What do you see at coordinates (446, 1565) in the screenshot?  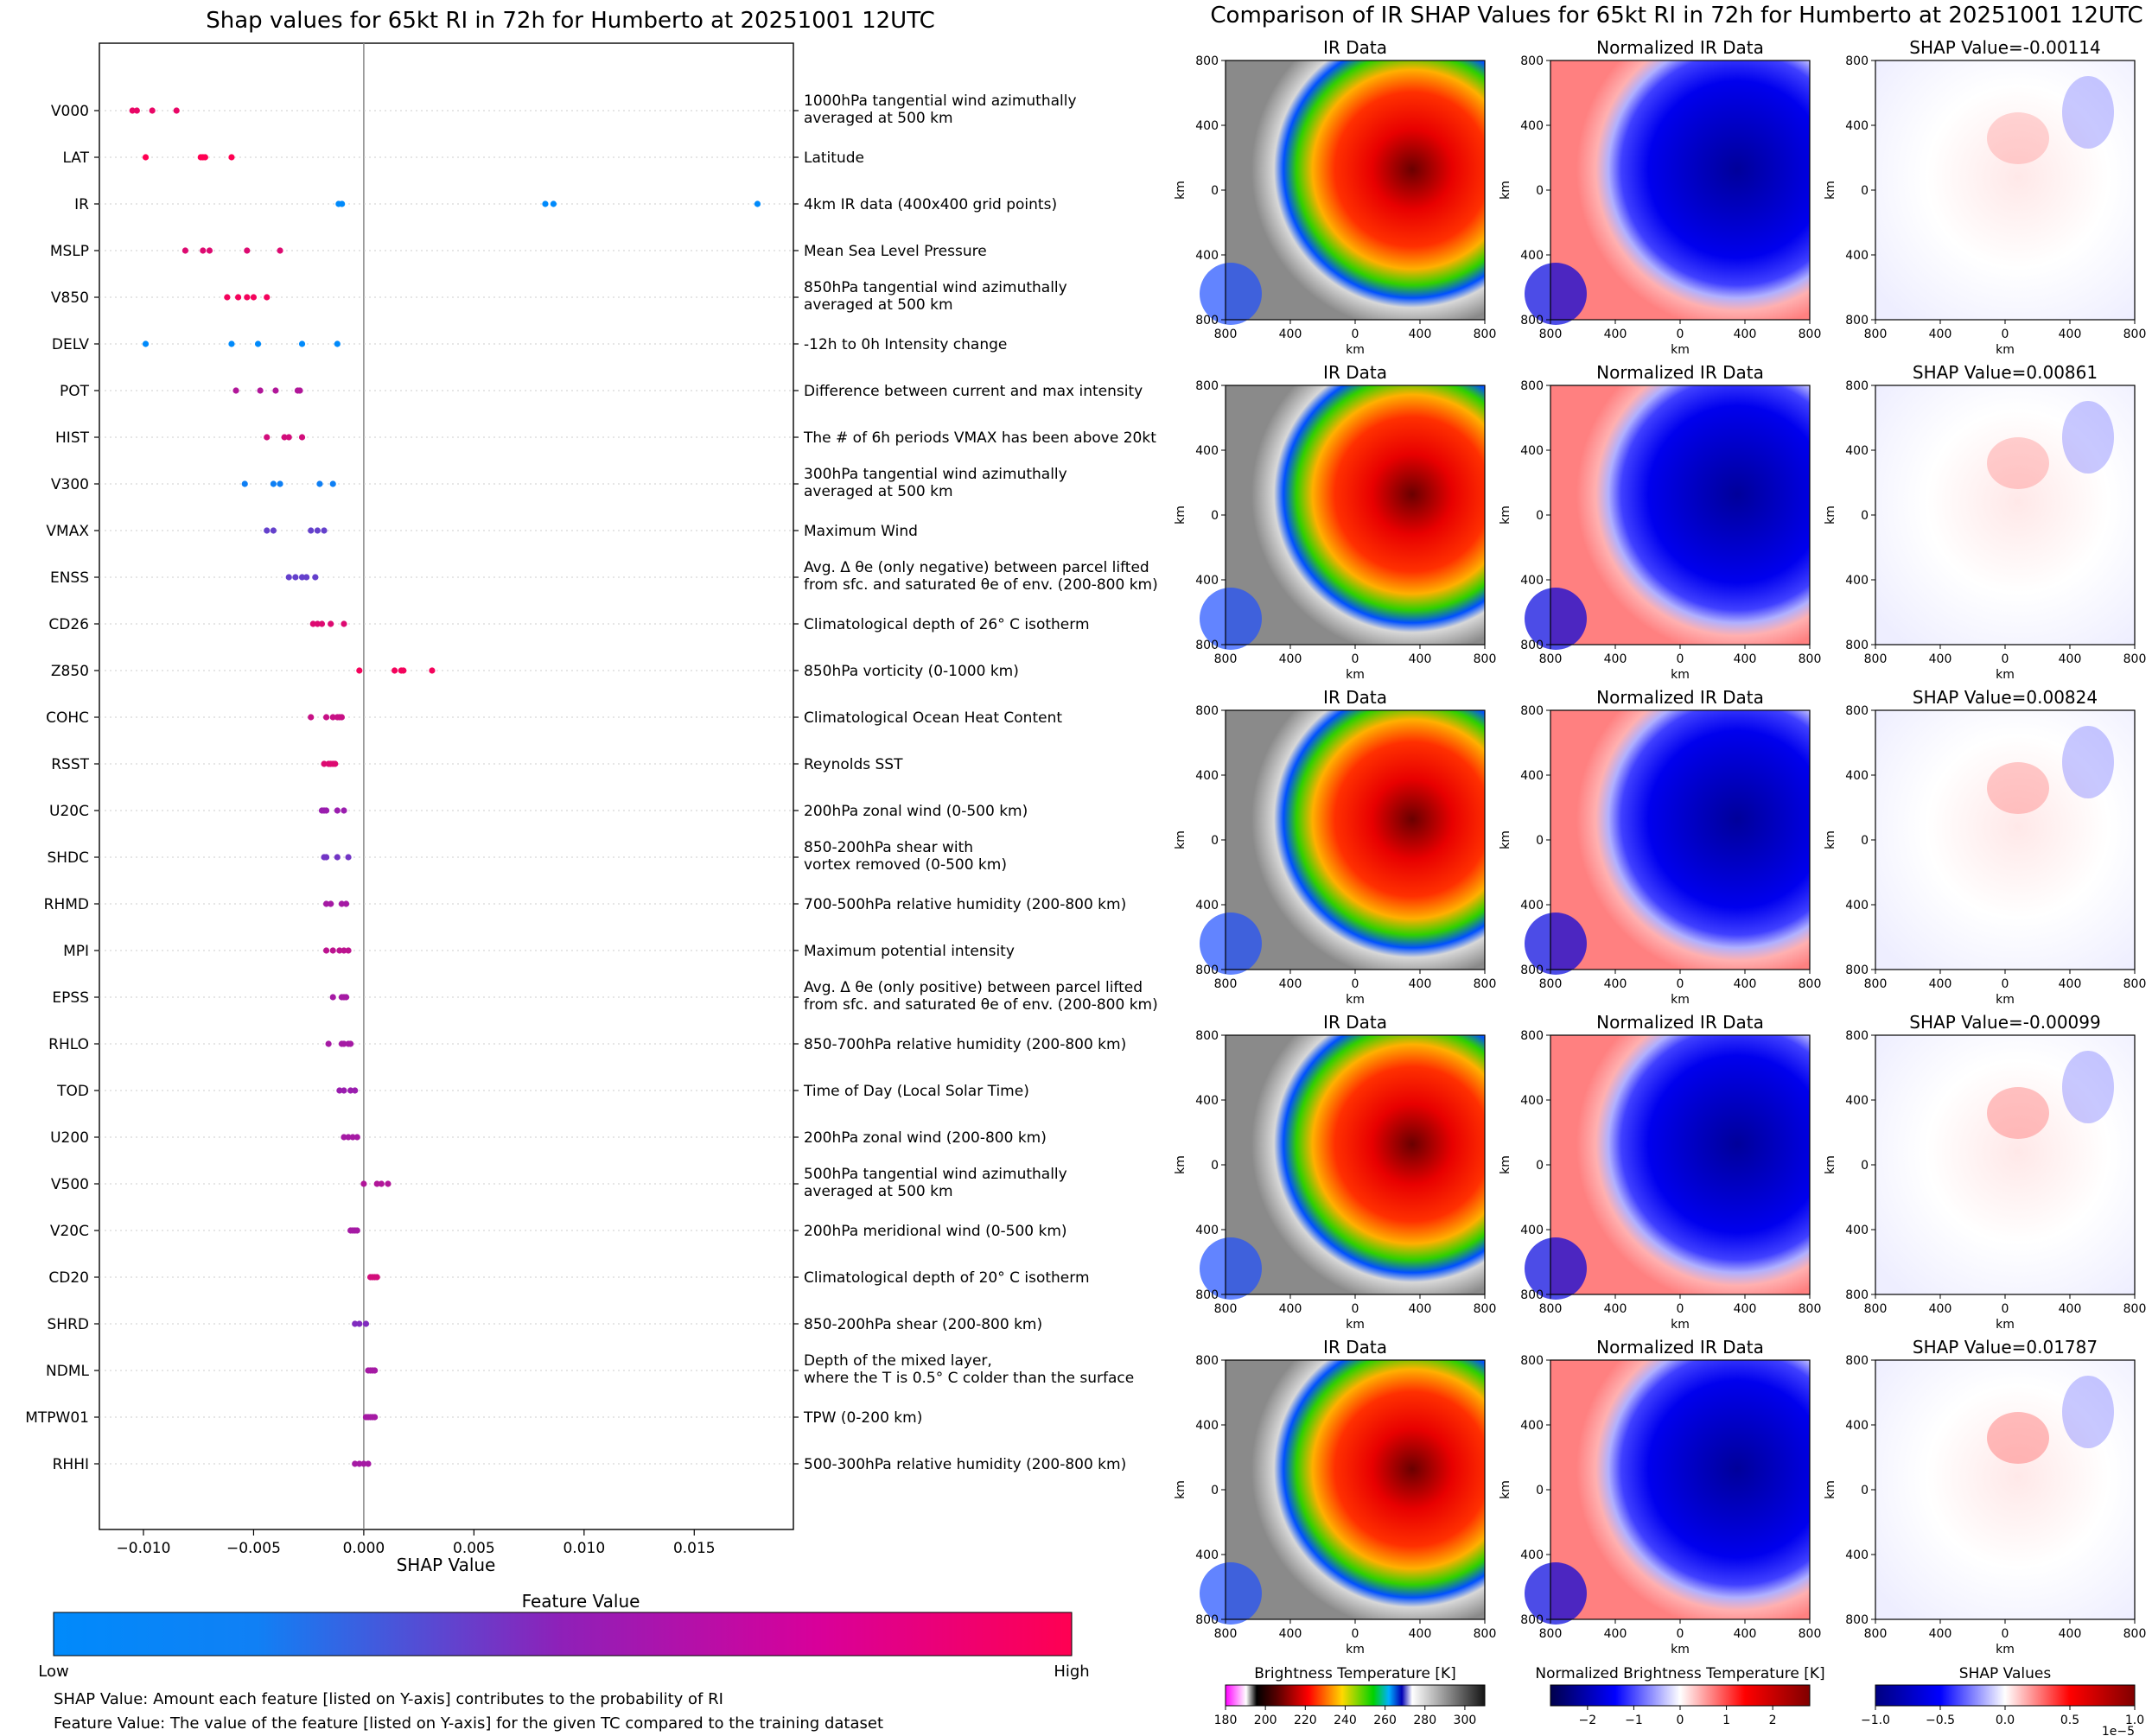 I see `x-axis-label: SHAP Value` at bounding box center [446, 1565].